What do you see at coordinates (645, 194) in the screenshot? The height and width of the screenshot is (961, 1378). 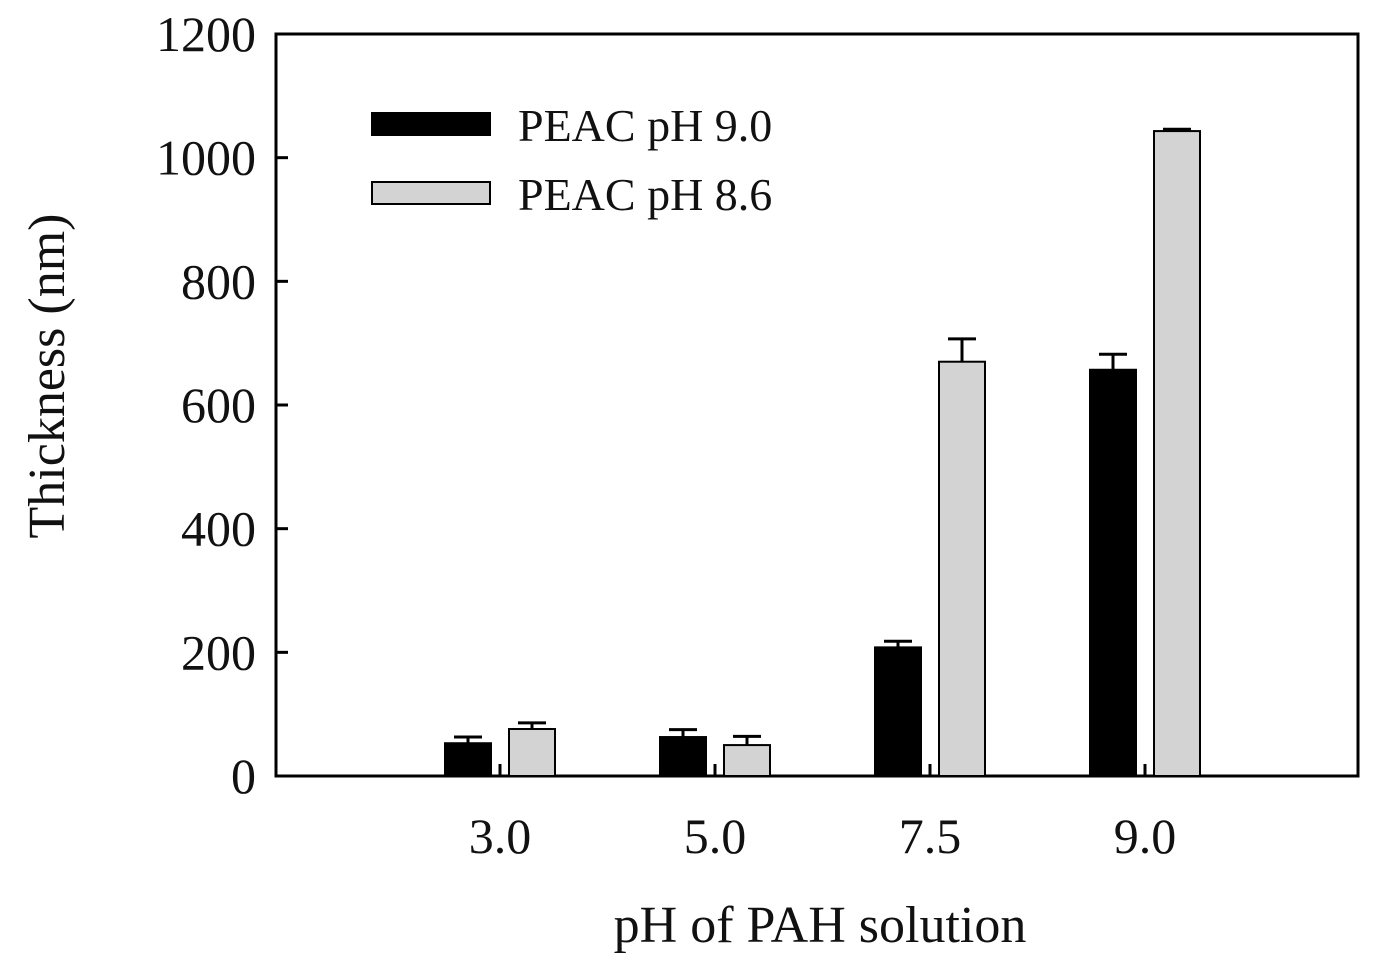 I see `legend-label-series-2: PEAC pH 8.6` at bounding box center [645, 194].